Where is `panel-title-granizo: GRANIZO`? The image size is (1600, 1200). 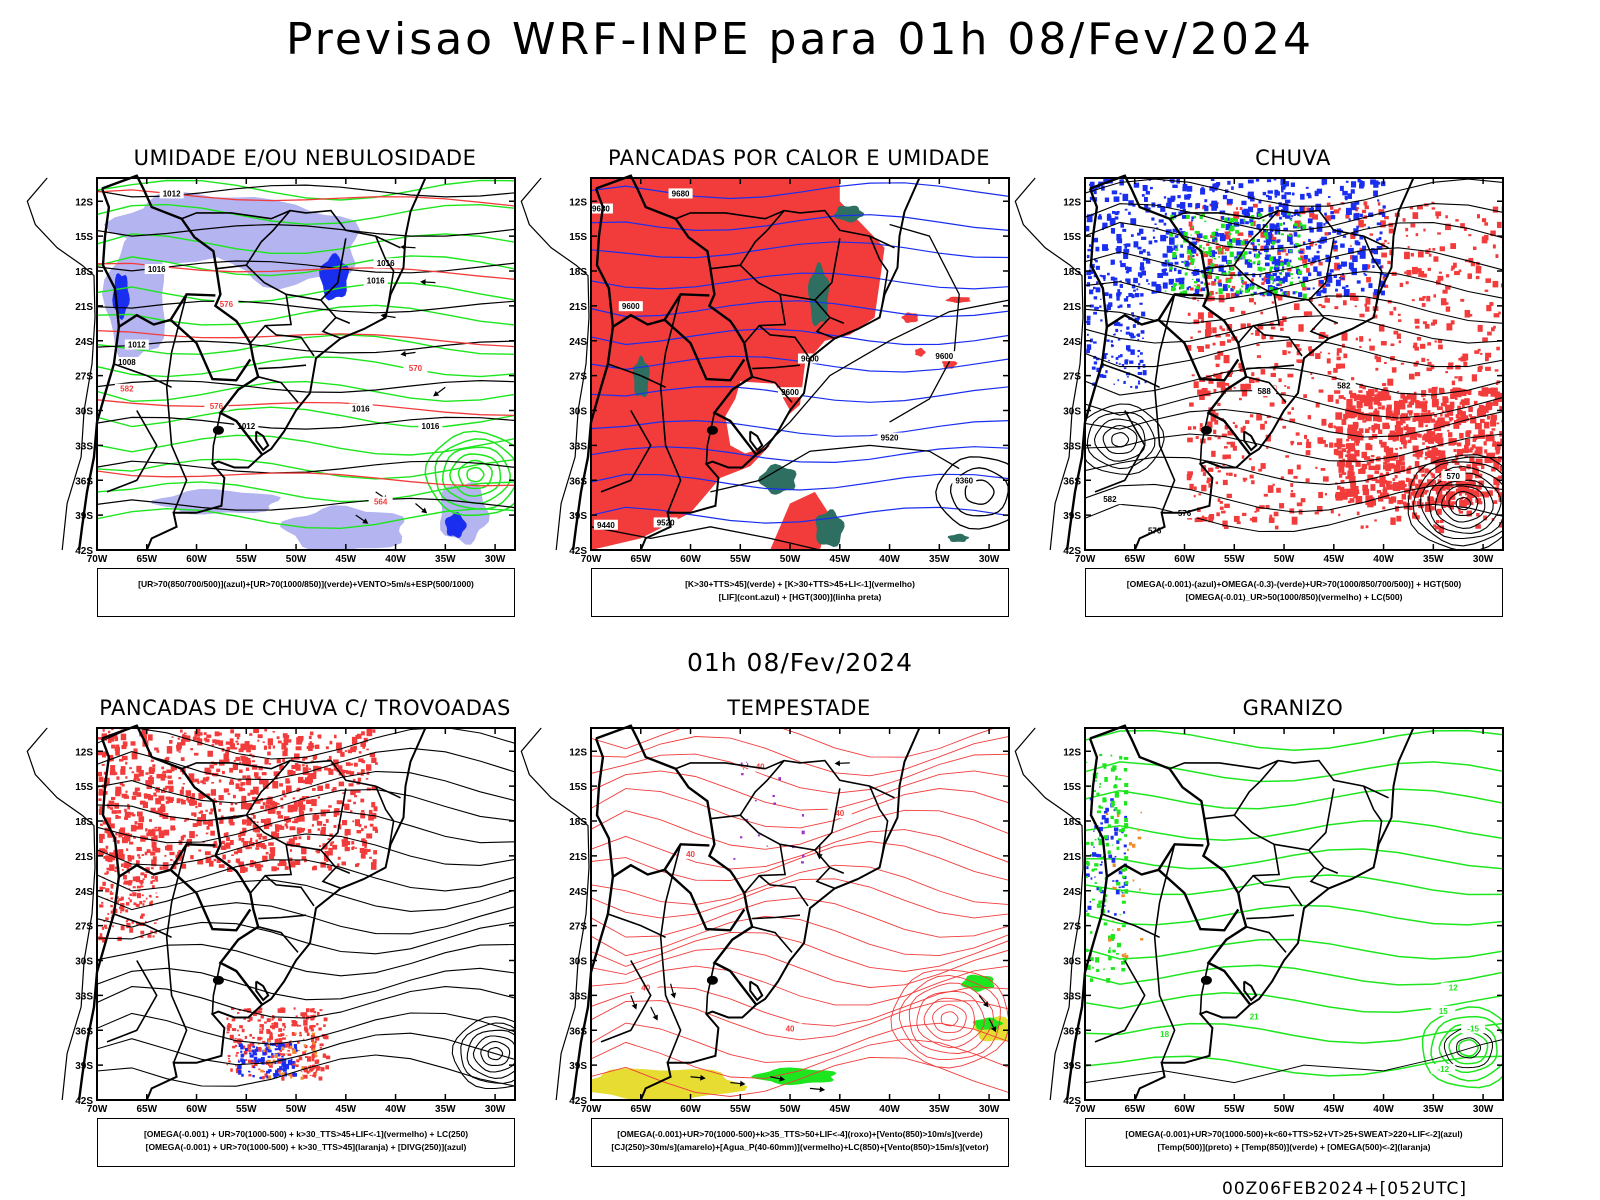 panel-title-granizo: GRANIZO is located at coordinates (1293, 708).